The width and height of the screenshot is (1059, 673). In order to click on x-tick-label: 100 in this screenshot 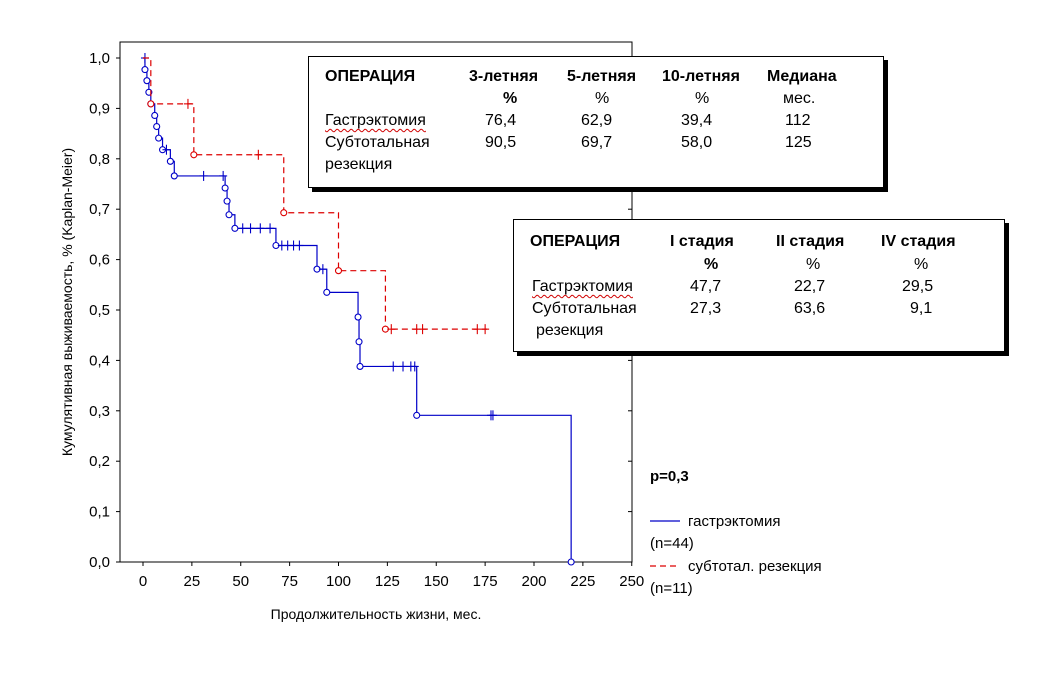, I will do `click(338, 581)`.